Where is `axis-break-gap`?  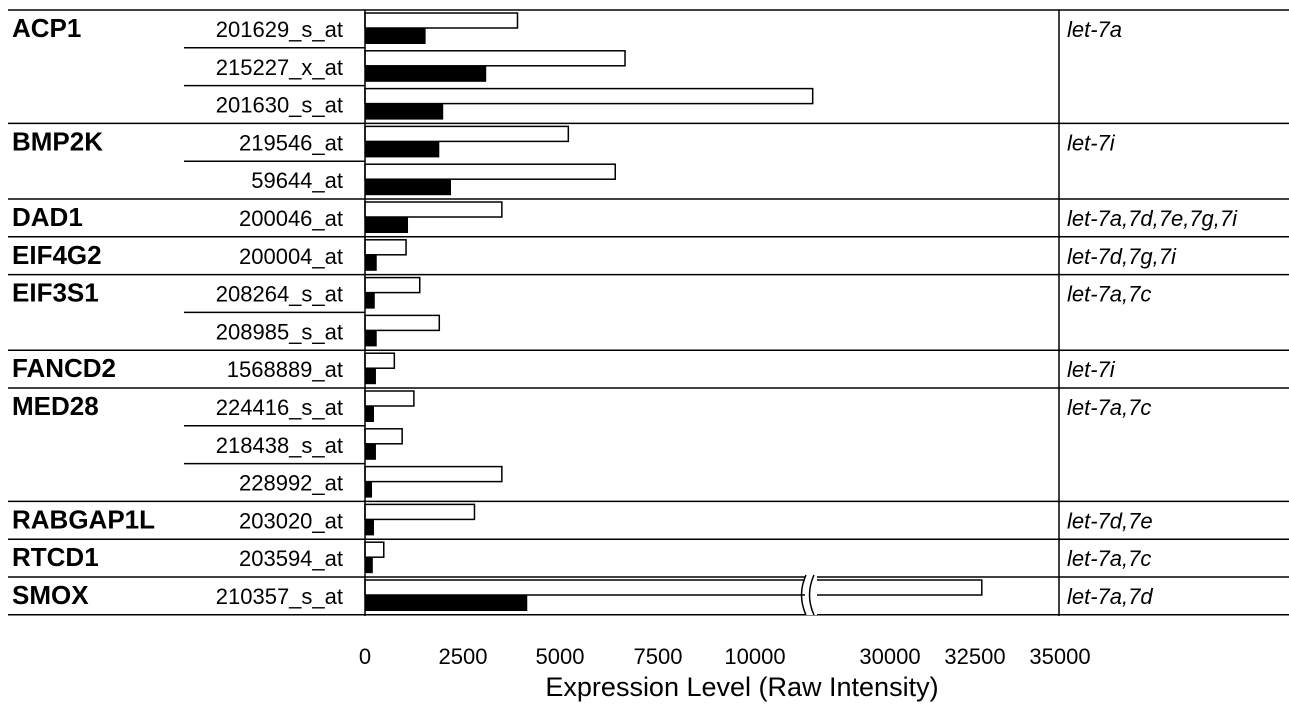
axis-break-gap is located at coordinates (811, 595).